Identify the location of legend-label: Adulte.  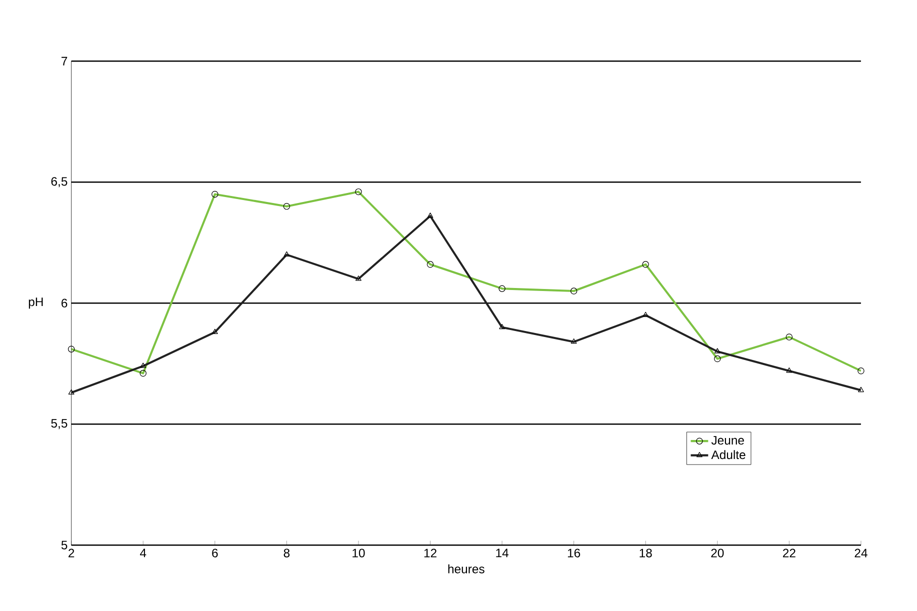
(728, 454).